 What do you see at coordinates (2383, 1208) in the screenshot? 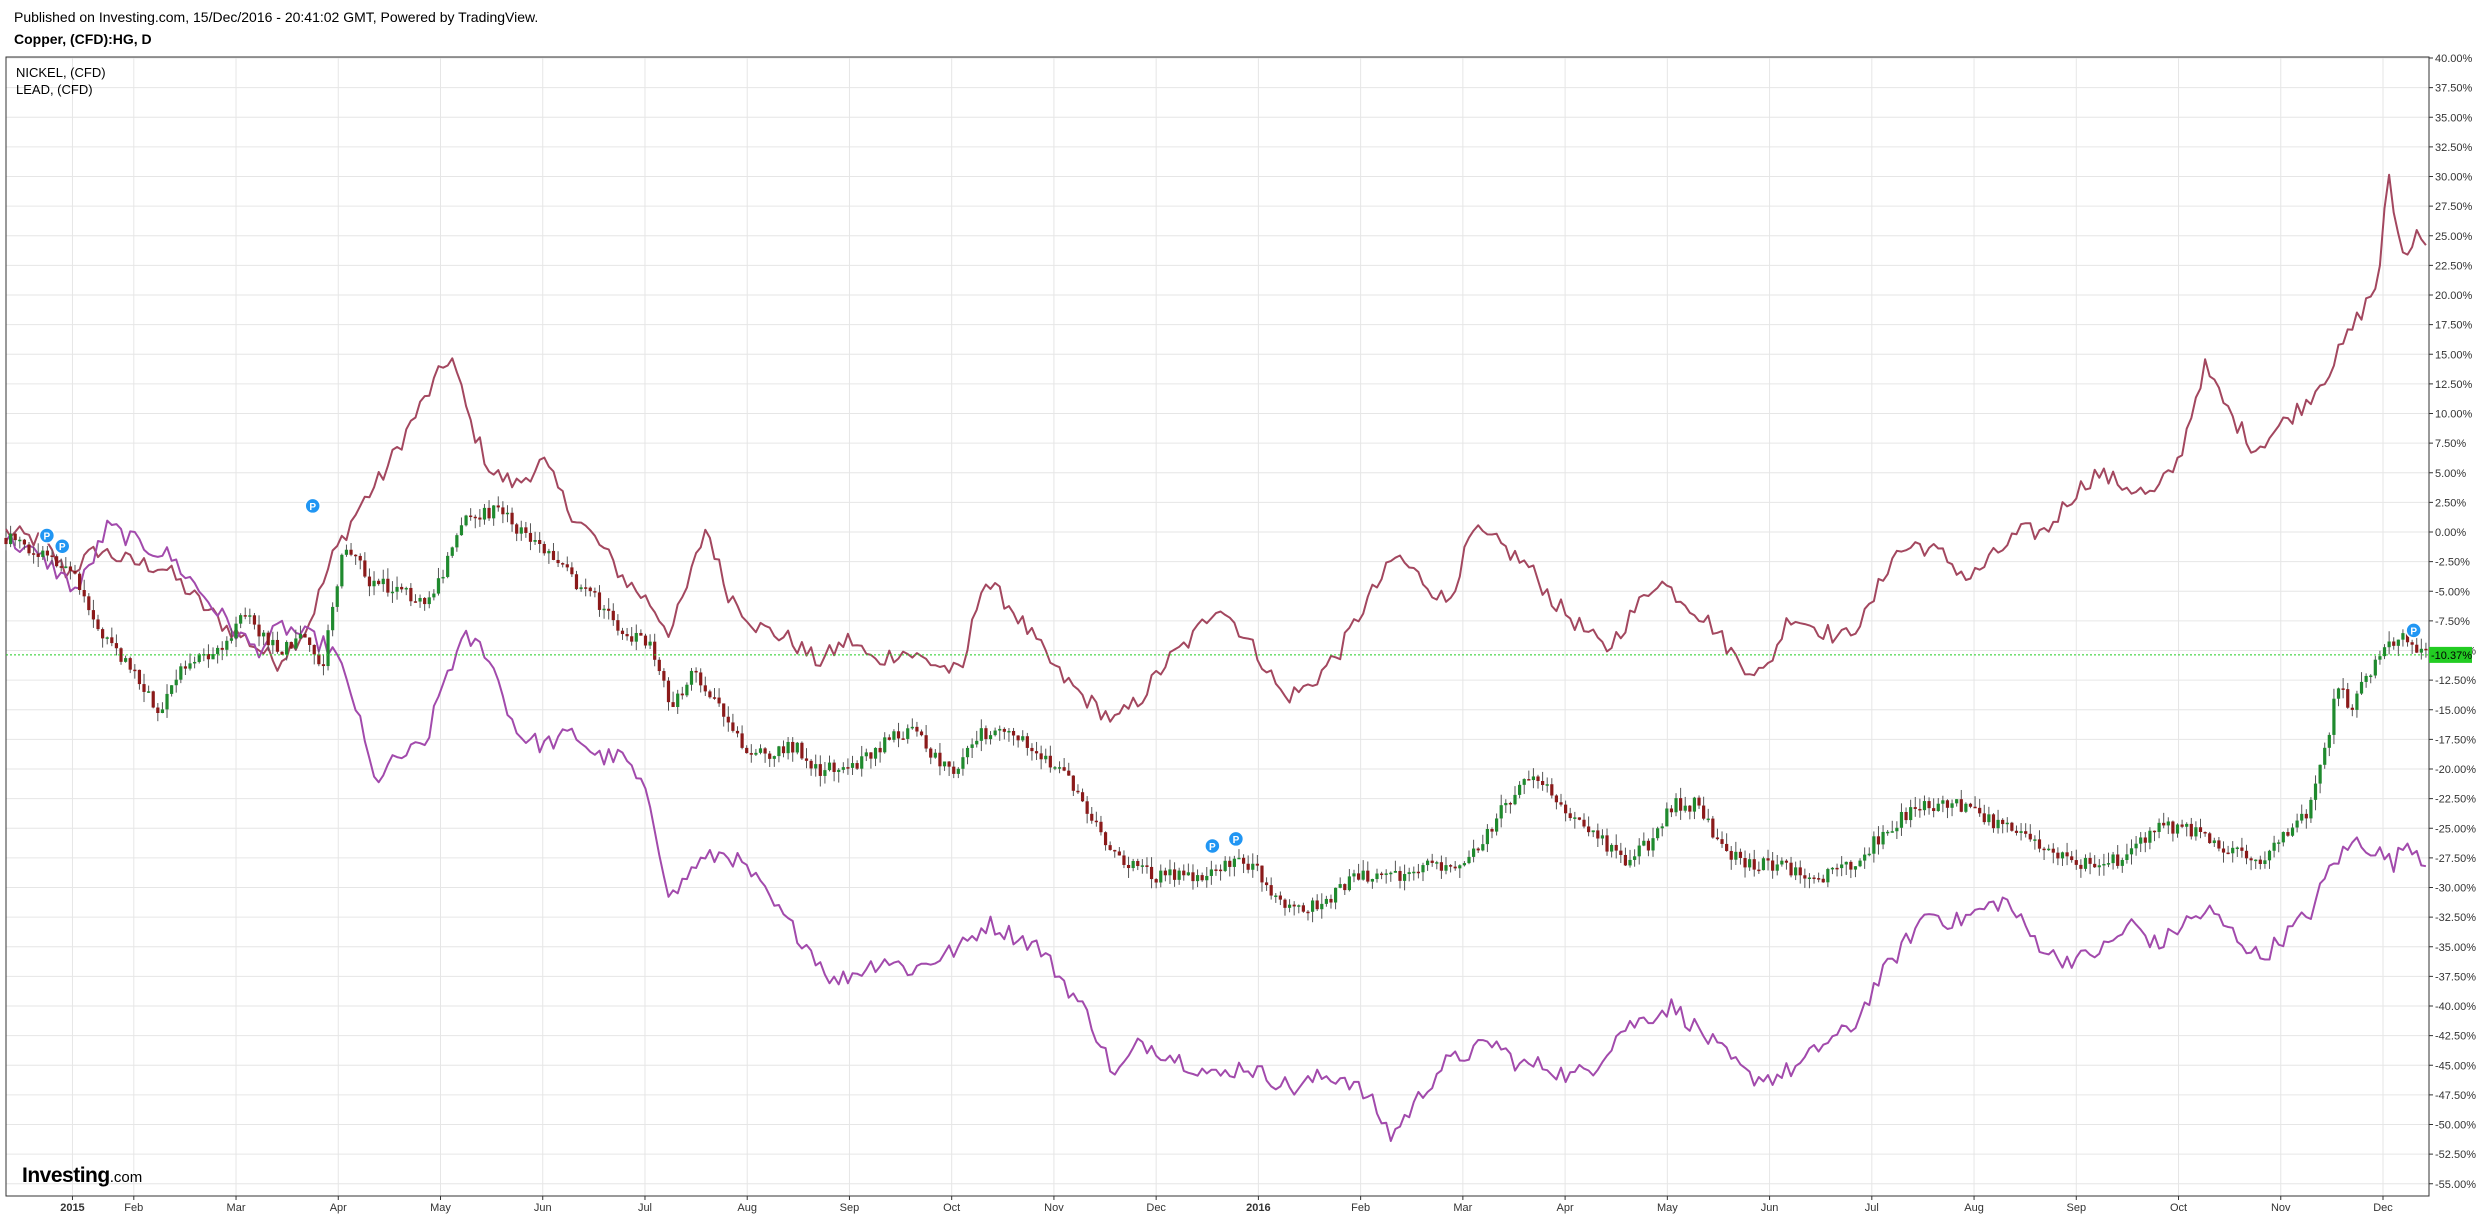
I see `x-tick-label: Dec` at bounding box center [2383, 1208].